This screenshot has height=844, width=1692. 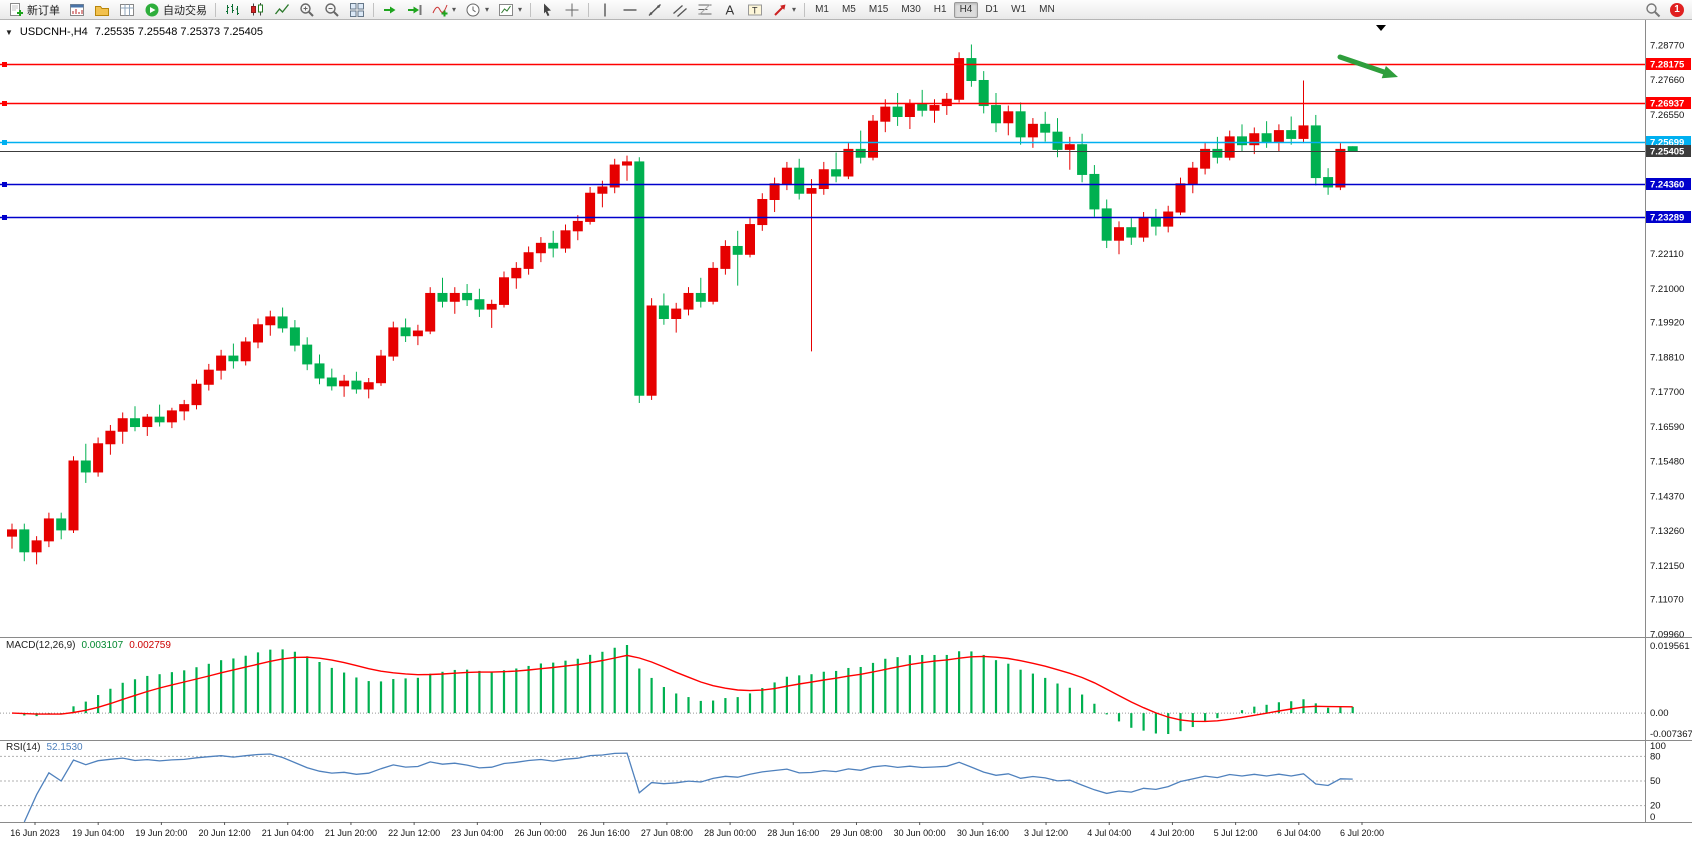 What do you see at coordinates (175, 10) in the screenshot?
I see `autotrading-button: 自动交易` at bounding box center [175, 10].